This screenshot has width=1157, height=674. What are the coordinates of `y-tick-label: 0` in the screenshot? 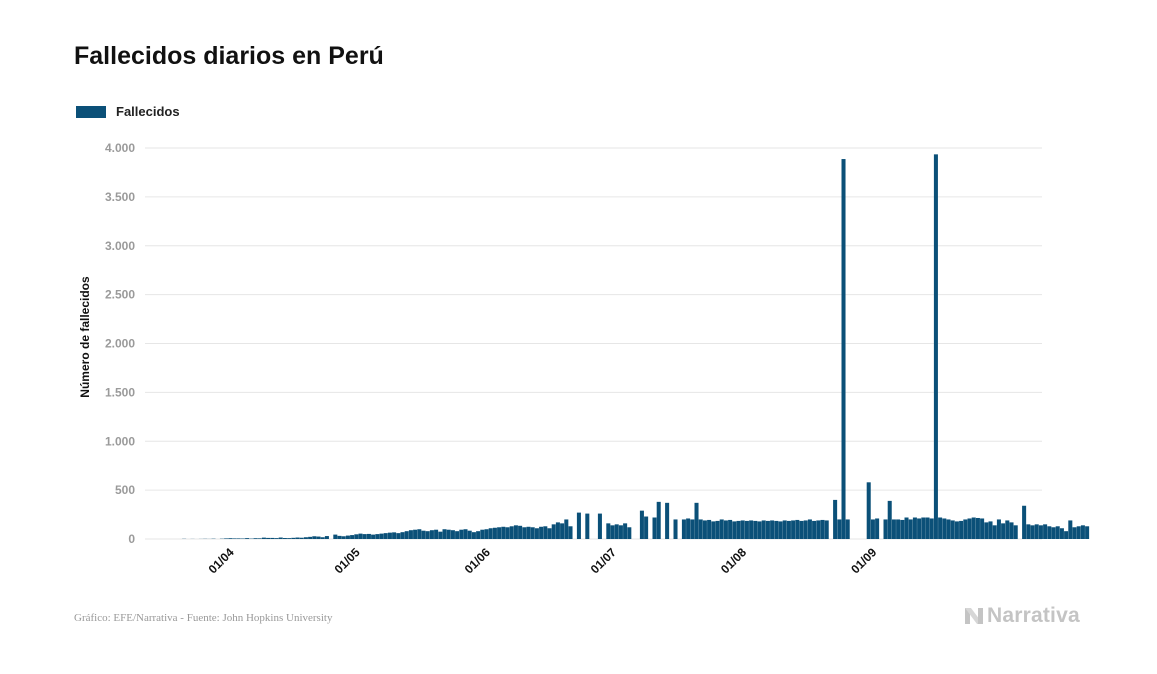 It's located at (131, 539).